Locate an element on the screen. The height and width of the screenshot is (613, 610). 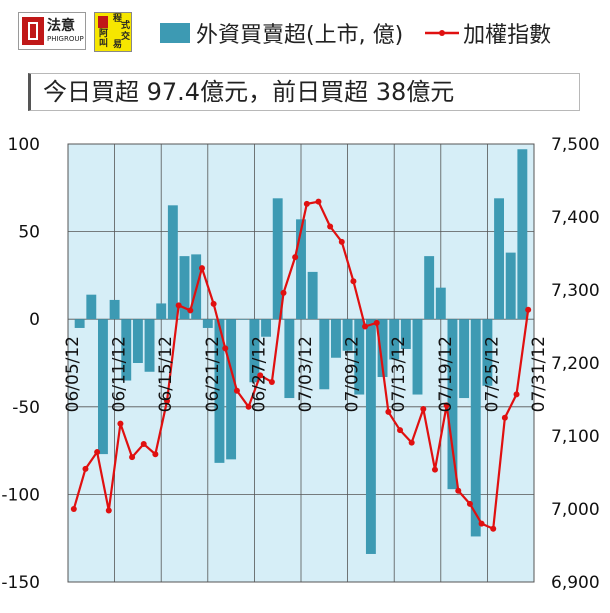
logo-subtext: PHIGROUP is located at coordinates (65, 39).